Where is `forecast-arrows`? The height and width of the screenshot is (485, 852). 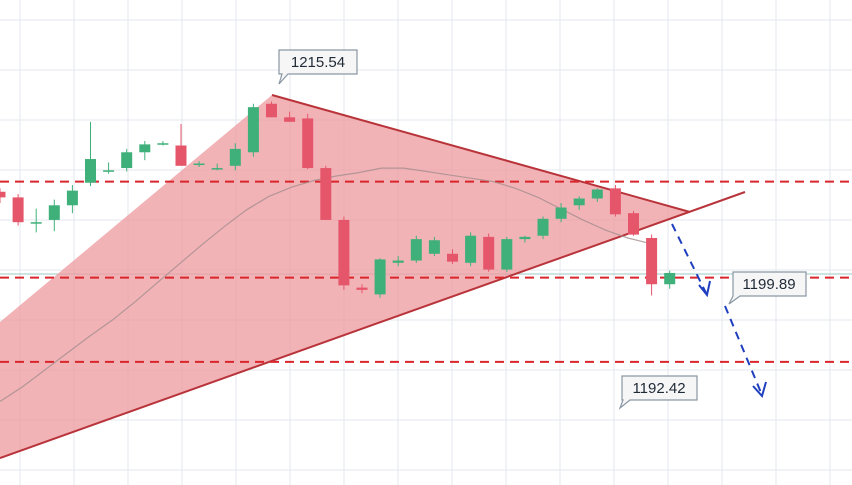
forecast-arrows is located at coordinates (719, 311).